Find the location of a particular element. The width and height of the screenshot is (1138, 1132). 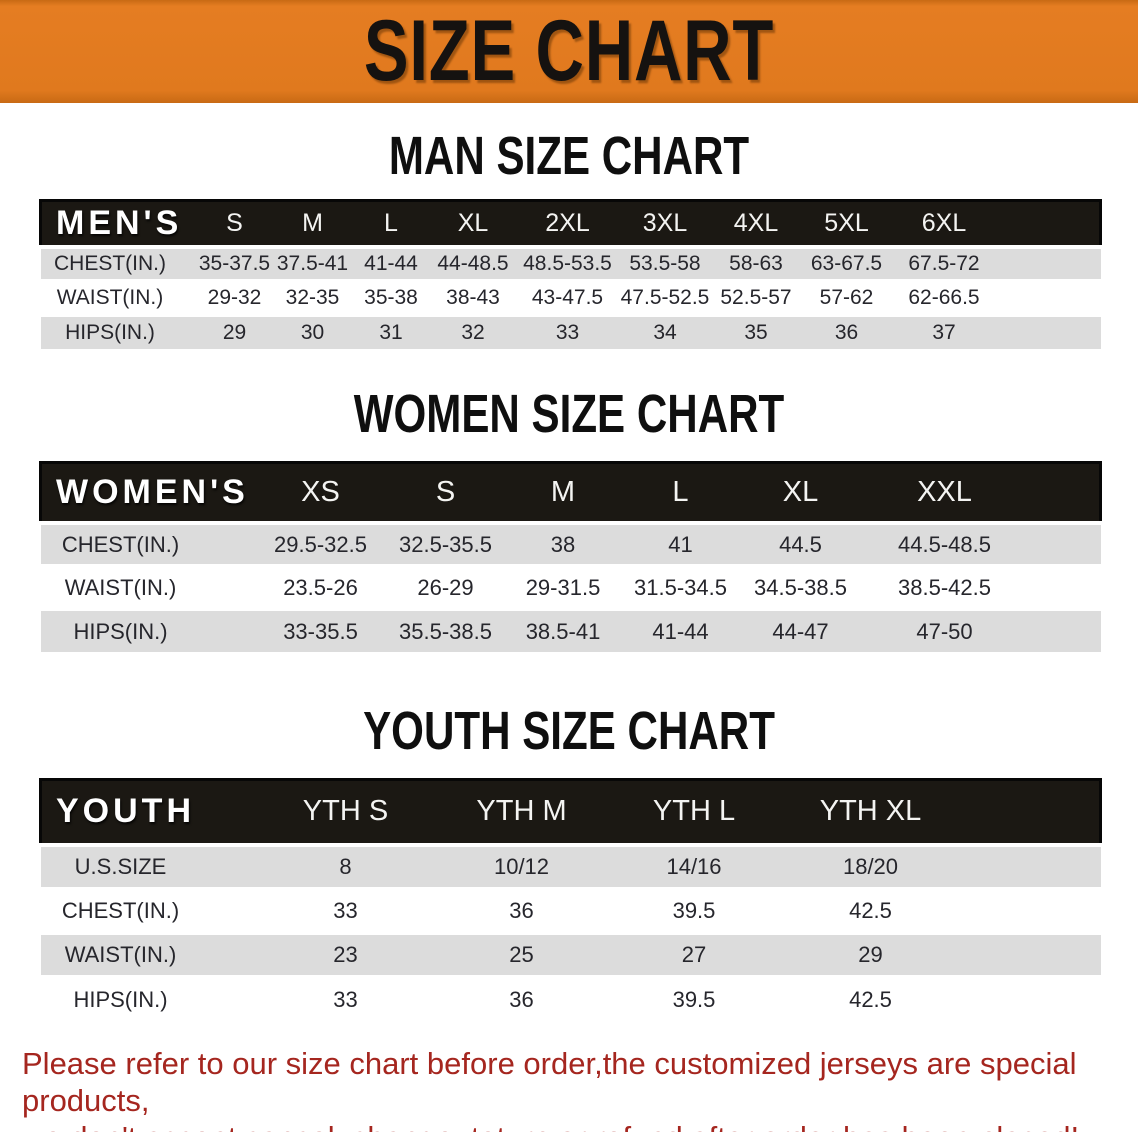

women-section-heading: WOMEN SIZE CHART is located at coordinates (569, 414).